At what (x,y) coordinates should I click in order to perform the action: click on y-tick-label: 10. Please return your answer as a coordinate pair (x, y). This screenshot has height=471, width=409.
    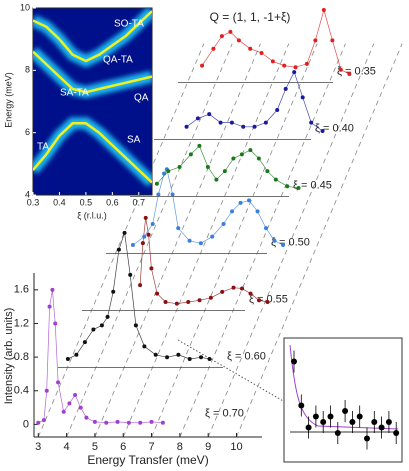
    Looking at the image, I should click on (25, 7).